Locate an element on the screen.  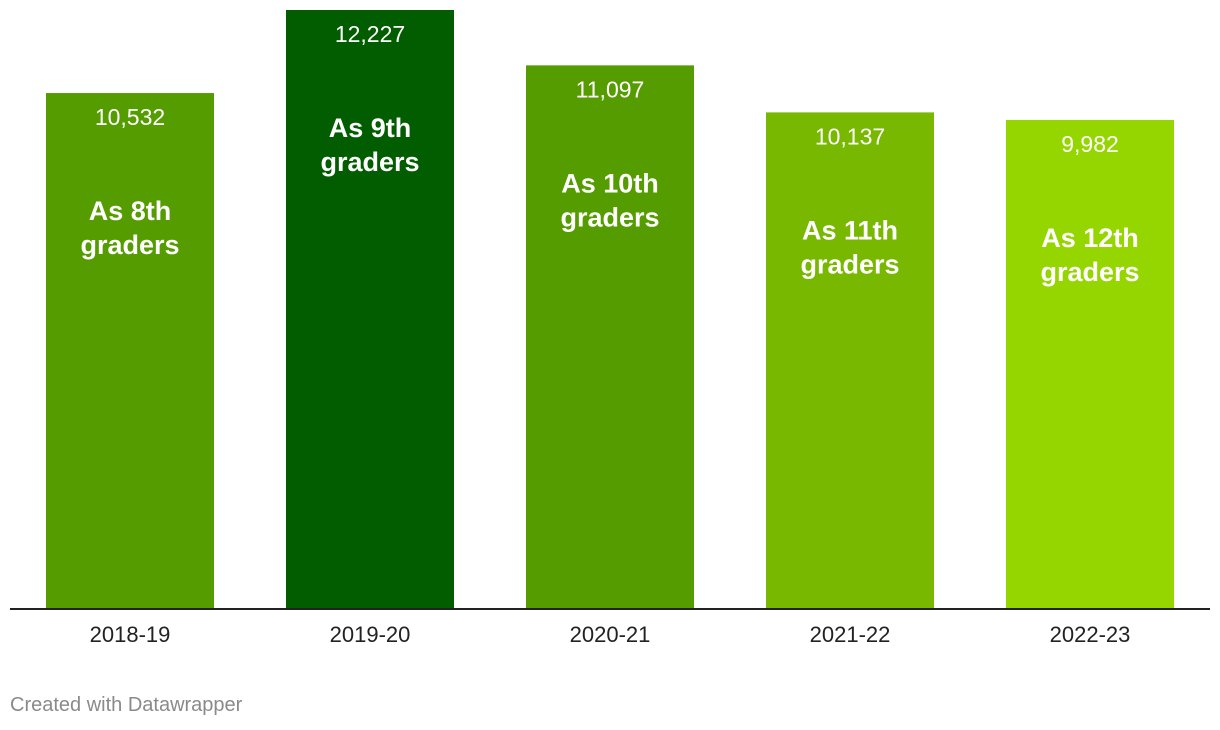
value-label-2018-19: 10,532 is located at coordinates (130, 117).